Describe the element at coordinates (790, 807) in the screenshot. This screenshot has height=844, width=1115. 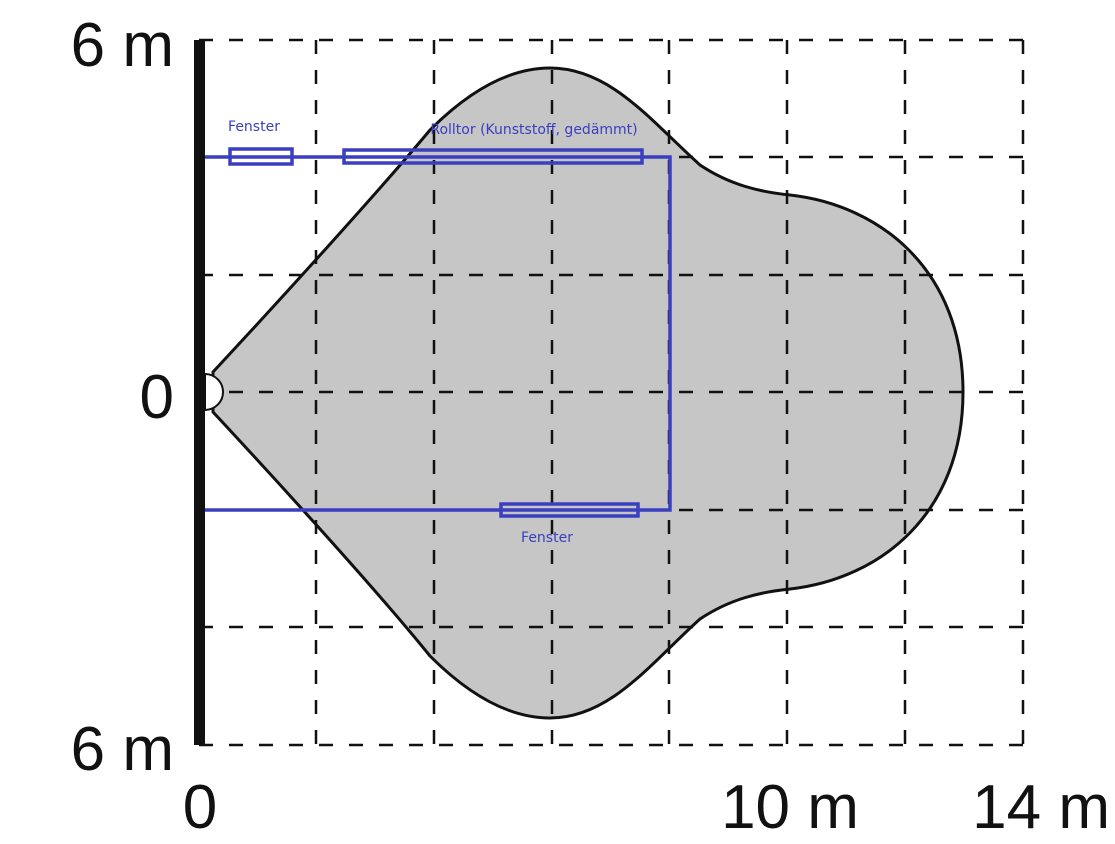
I see `x-label: 10 m` at that location.